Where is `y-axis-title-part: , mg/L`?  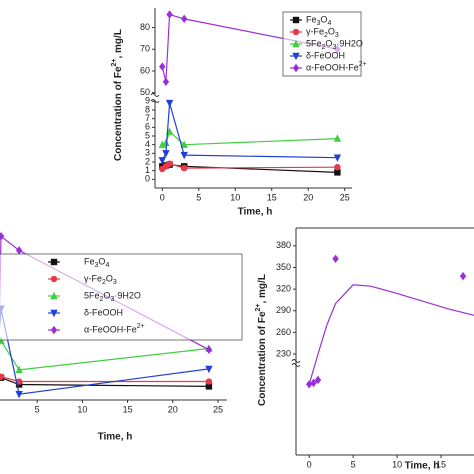 y-axis-title-part: , mg/L is located at coordinates (118, 43).